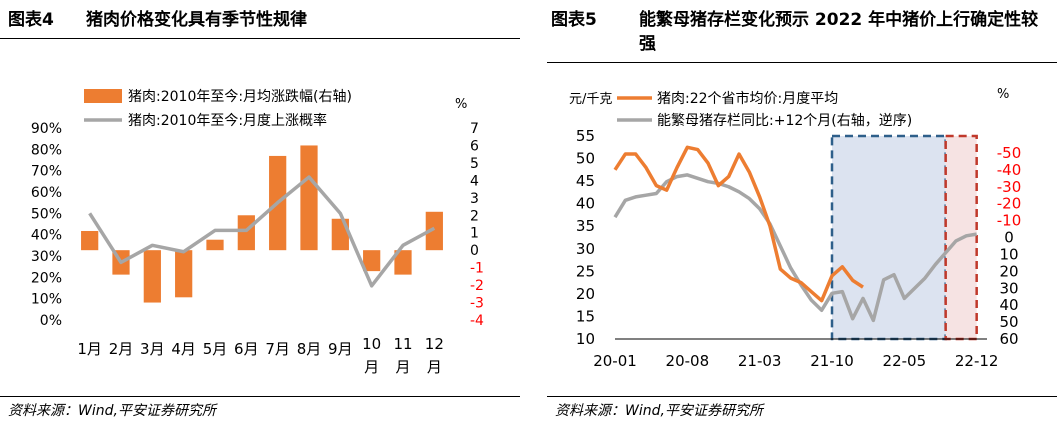 The height and width of the screenshot is (427, 1057). I want to click on right-axis-tick: 20, so click(1008, 271).